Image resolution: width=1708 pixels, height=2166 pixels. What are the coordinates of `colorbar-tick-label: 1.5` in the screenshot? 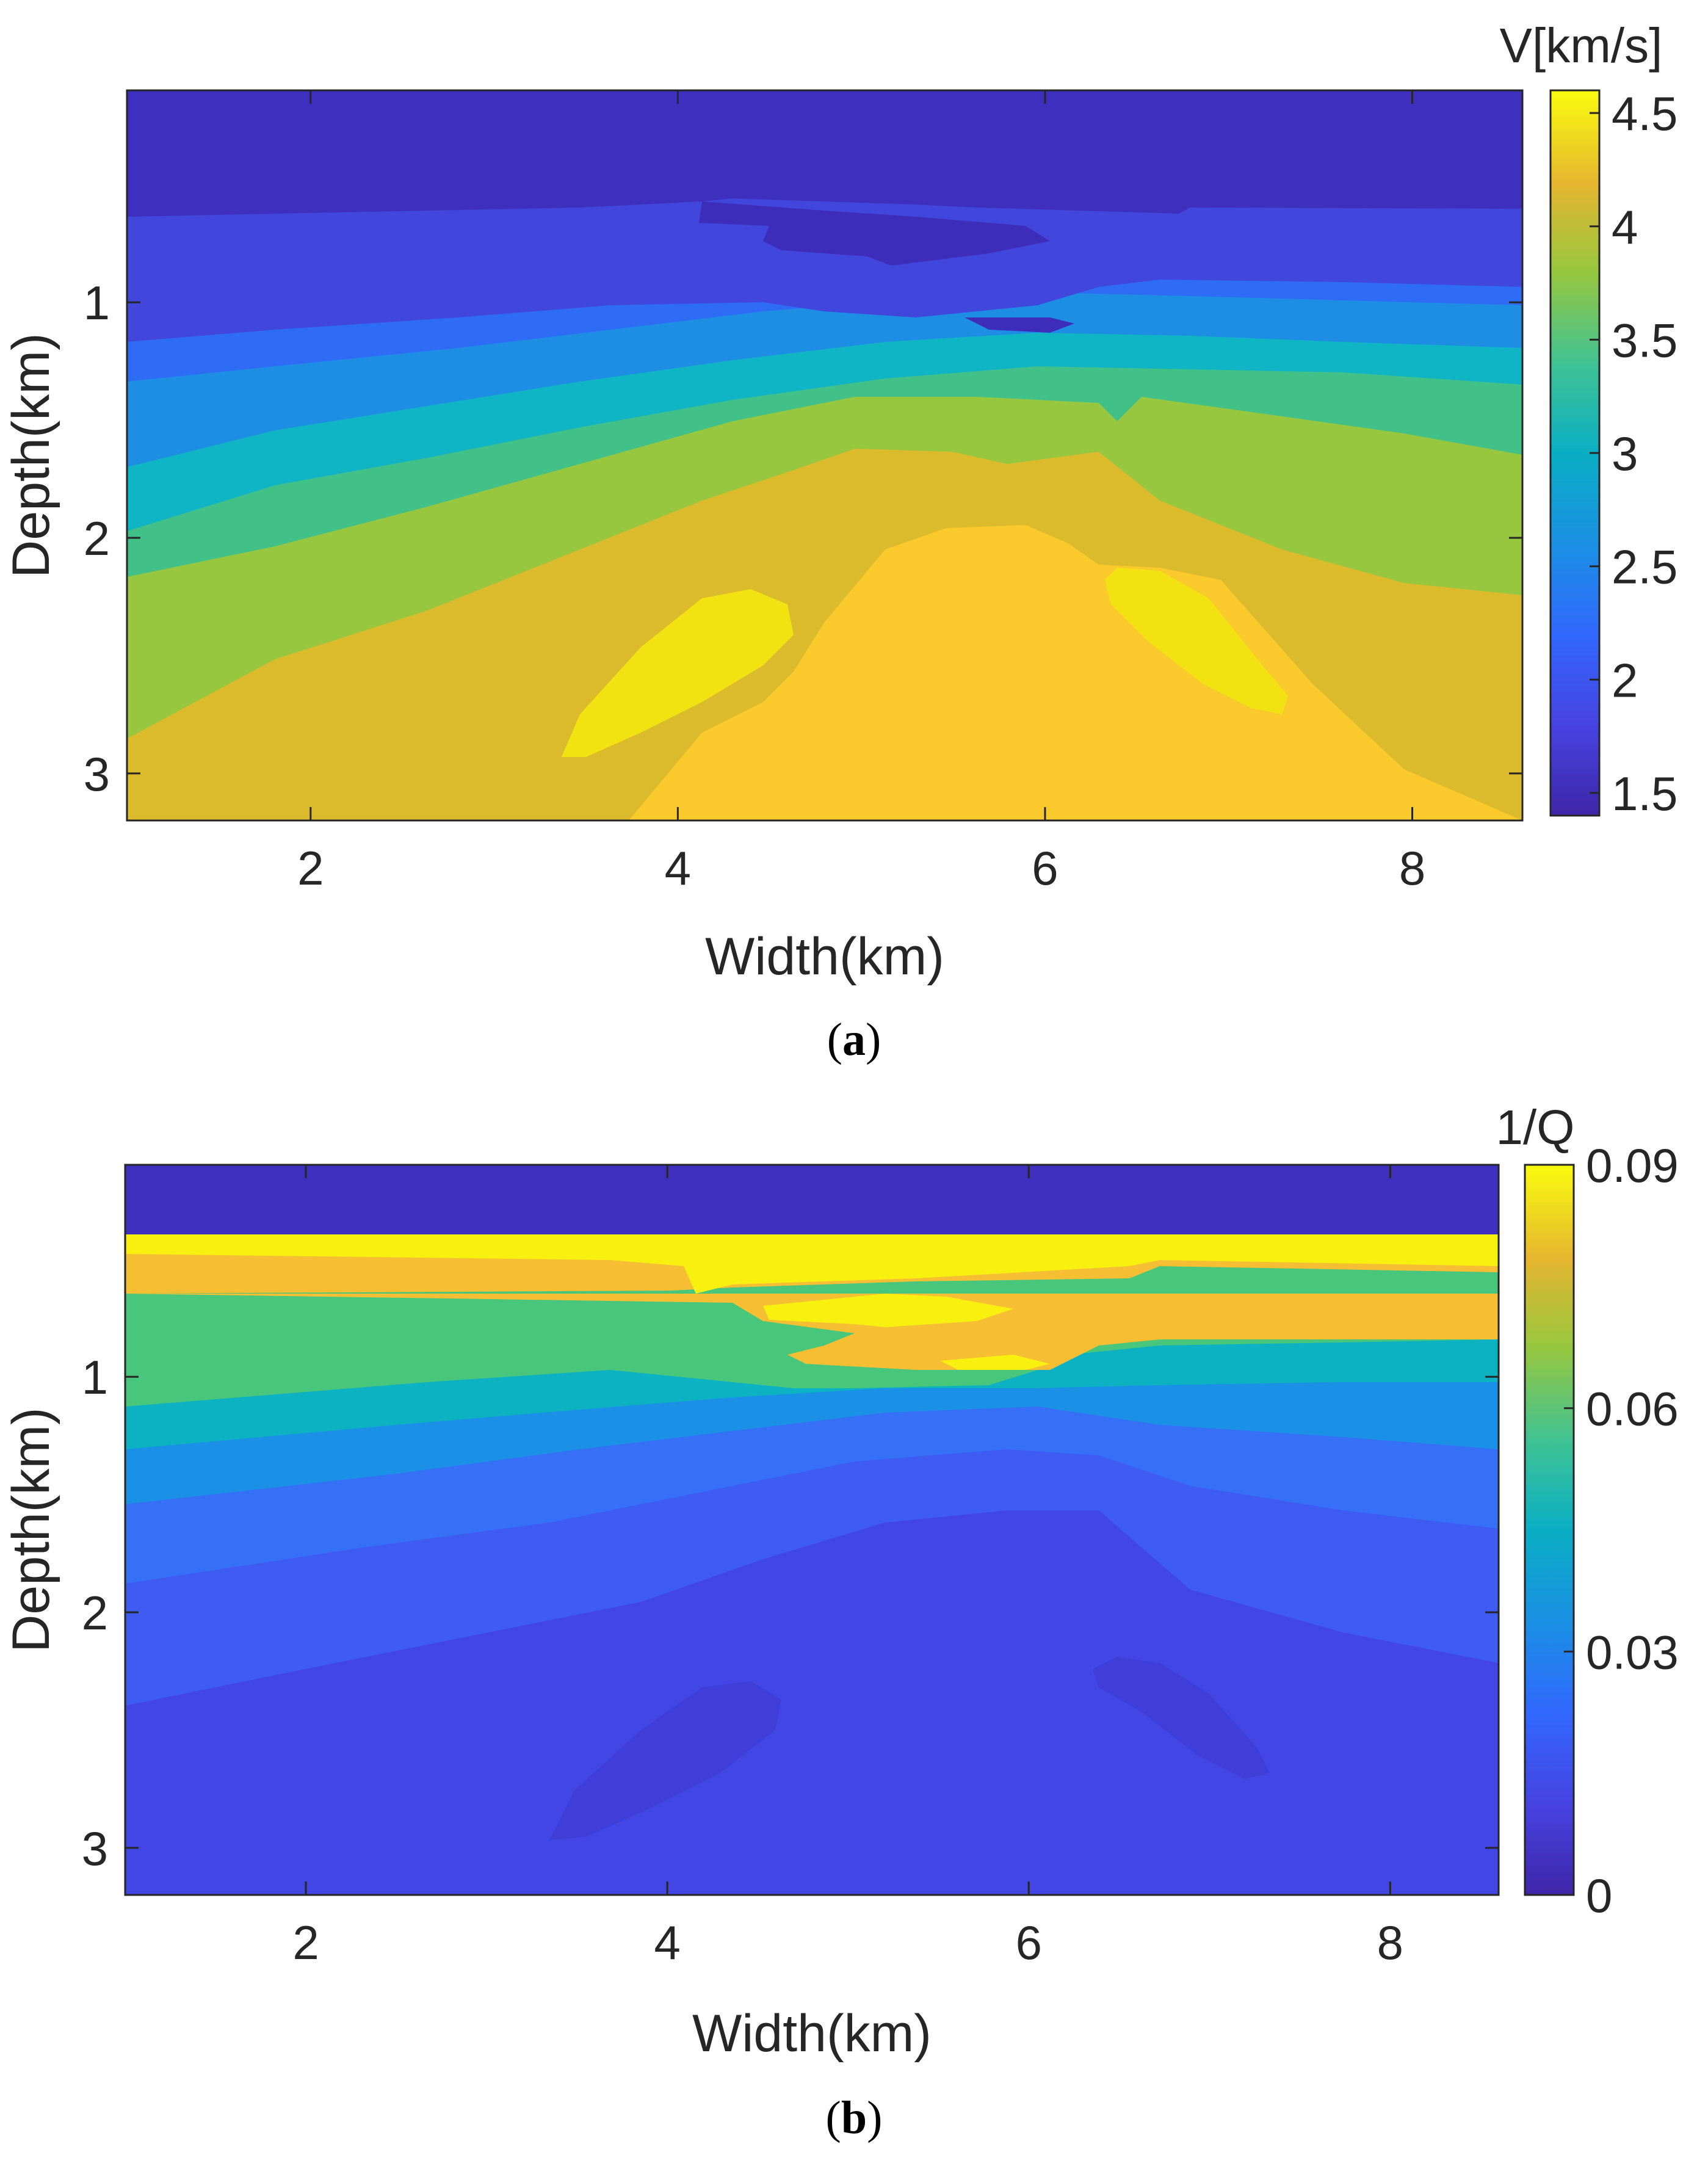 It's located at (1644, 793).